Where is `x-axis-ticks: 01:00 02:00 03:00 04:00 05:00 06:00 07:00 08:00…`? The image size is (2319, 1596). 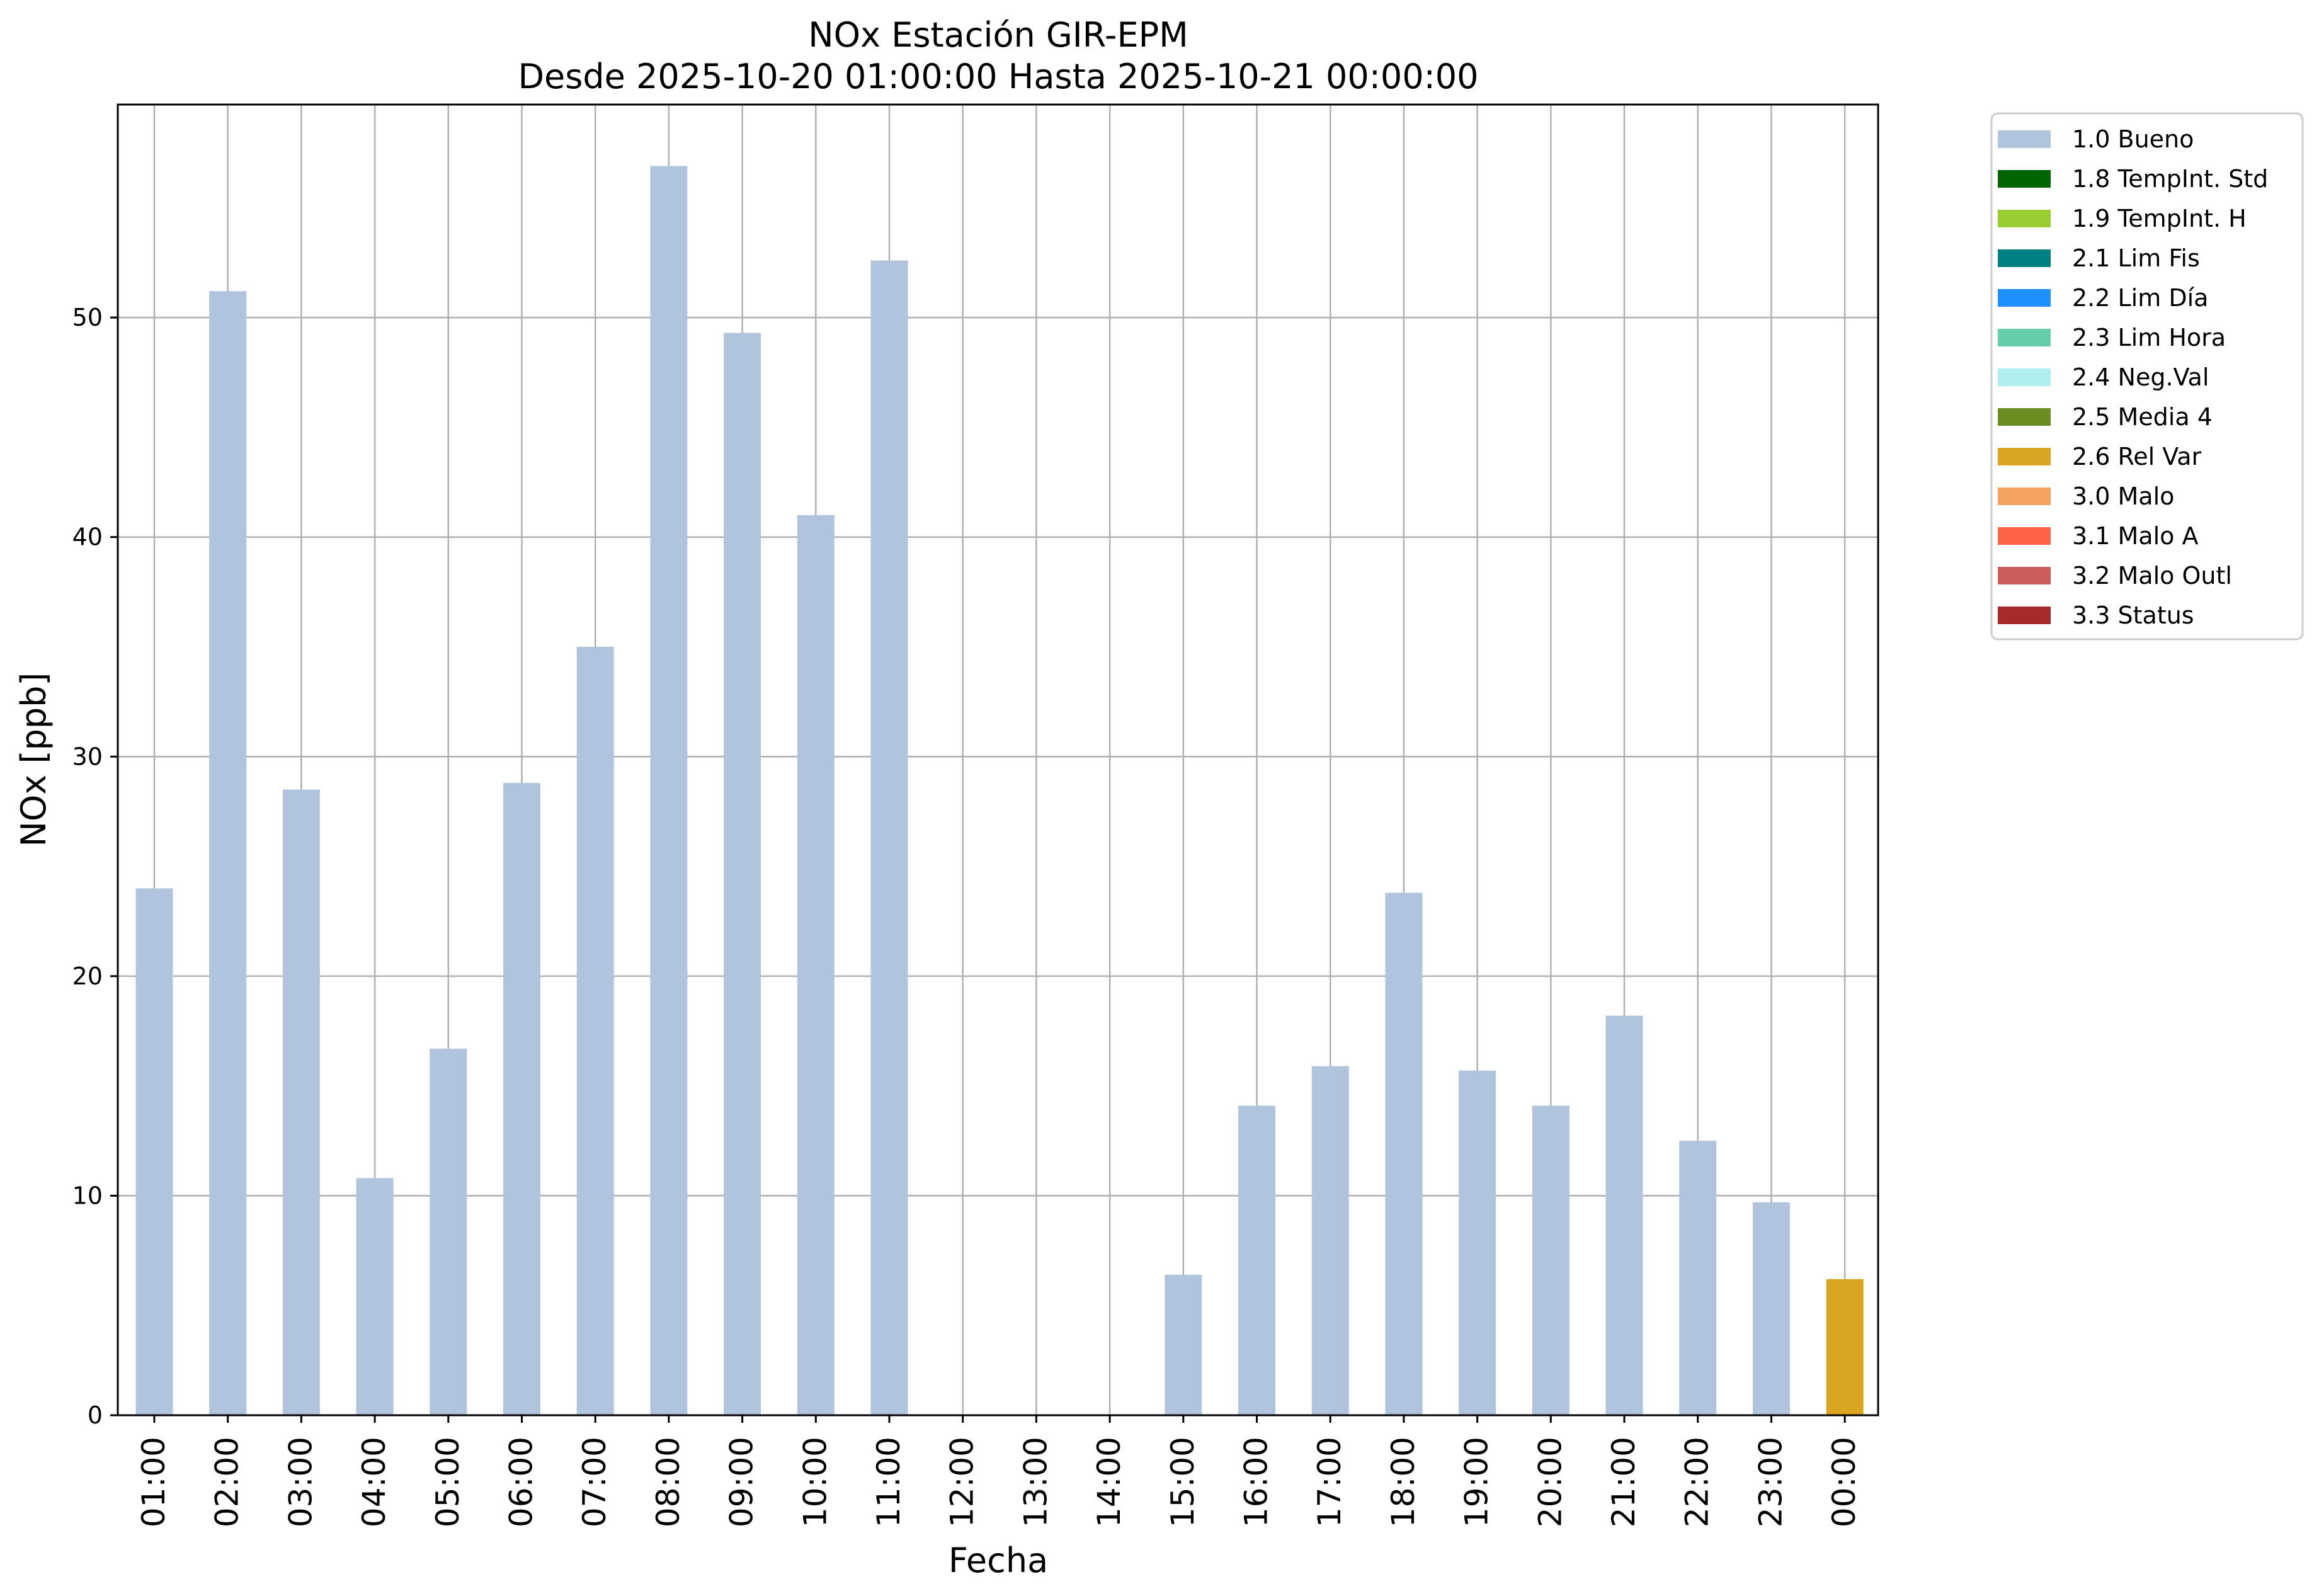
x-axis-ticks: 01:00 02:00 03:00 04:00 05:00 06:00 07:00 08:00… is located at coordinates (998, 1471).